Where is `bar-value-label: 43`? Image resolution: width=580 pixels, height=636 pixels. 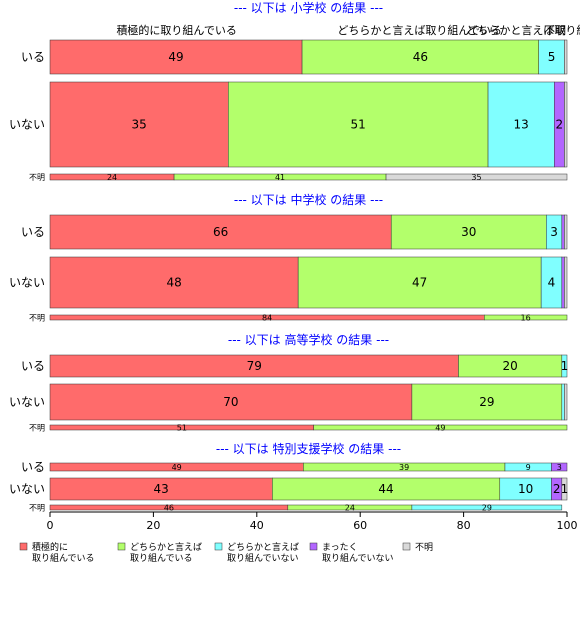
bar-value-label: 43 is located at coordinates (161, 489).